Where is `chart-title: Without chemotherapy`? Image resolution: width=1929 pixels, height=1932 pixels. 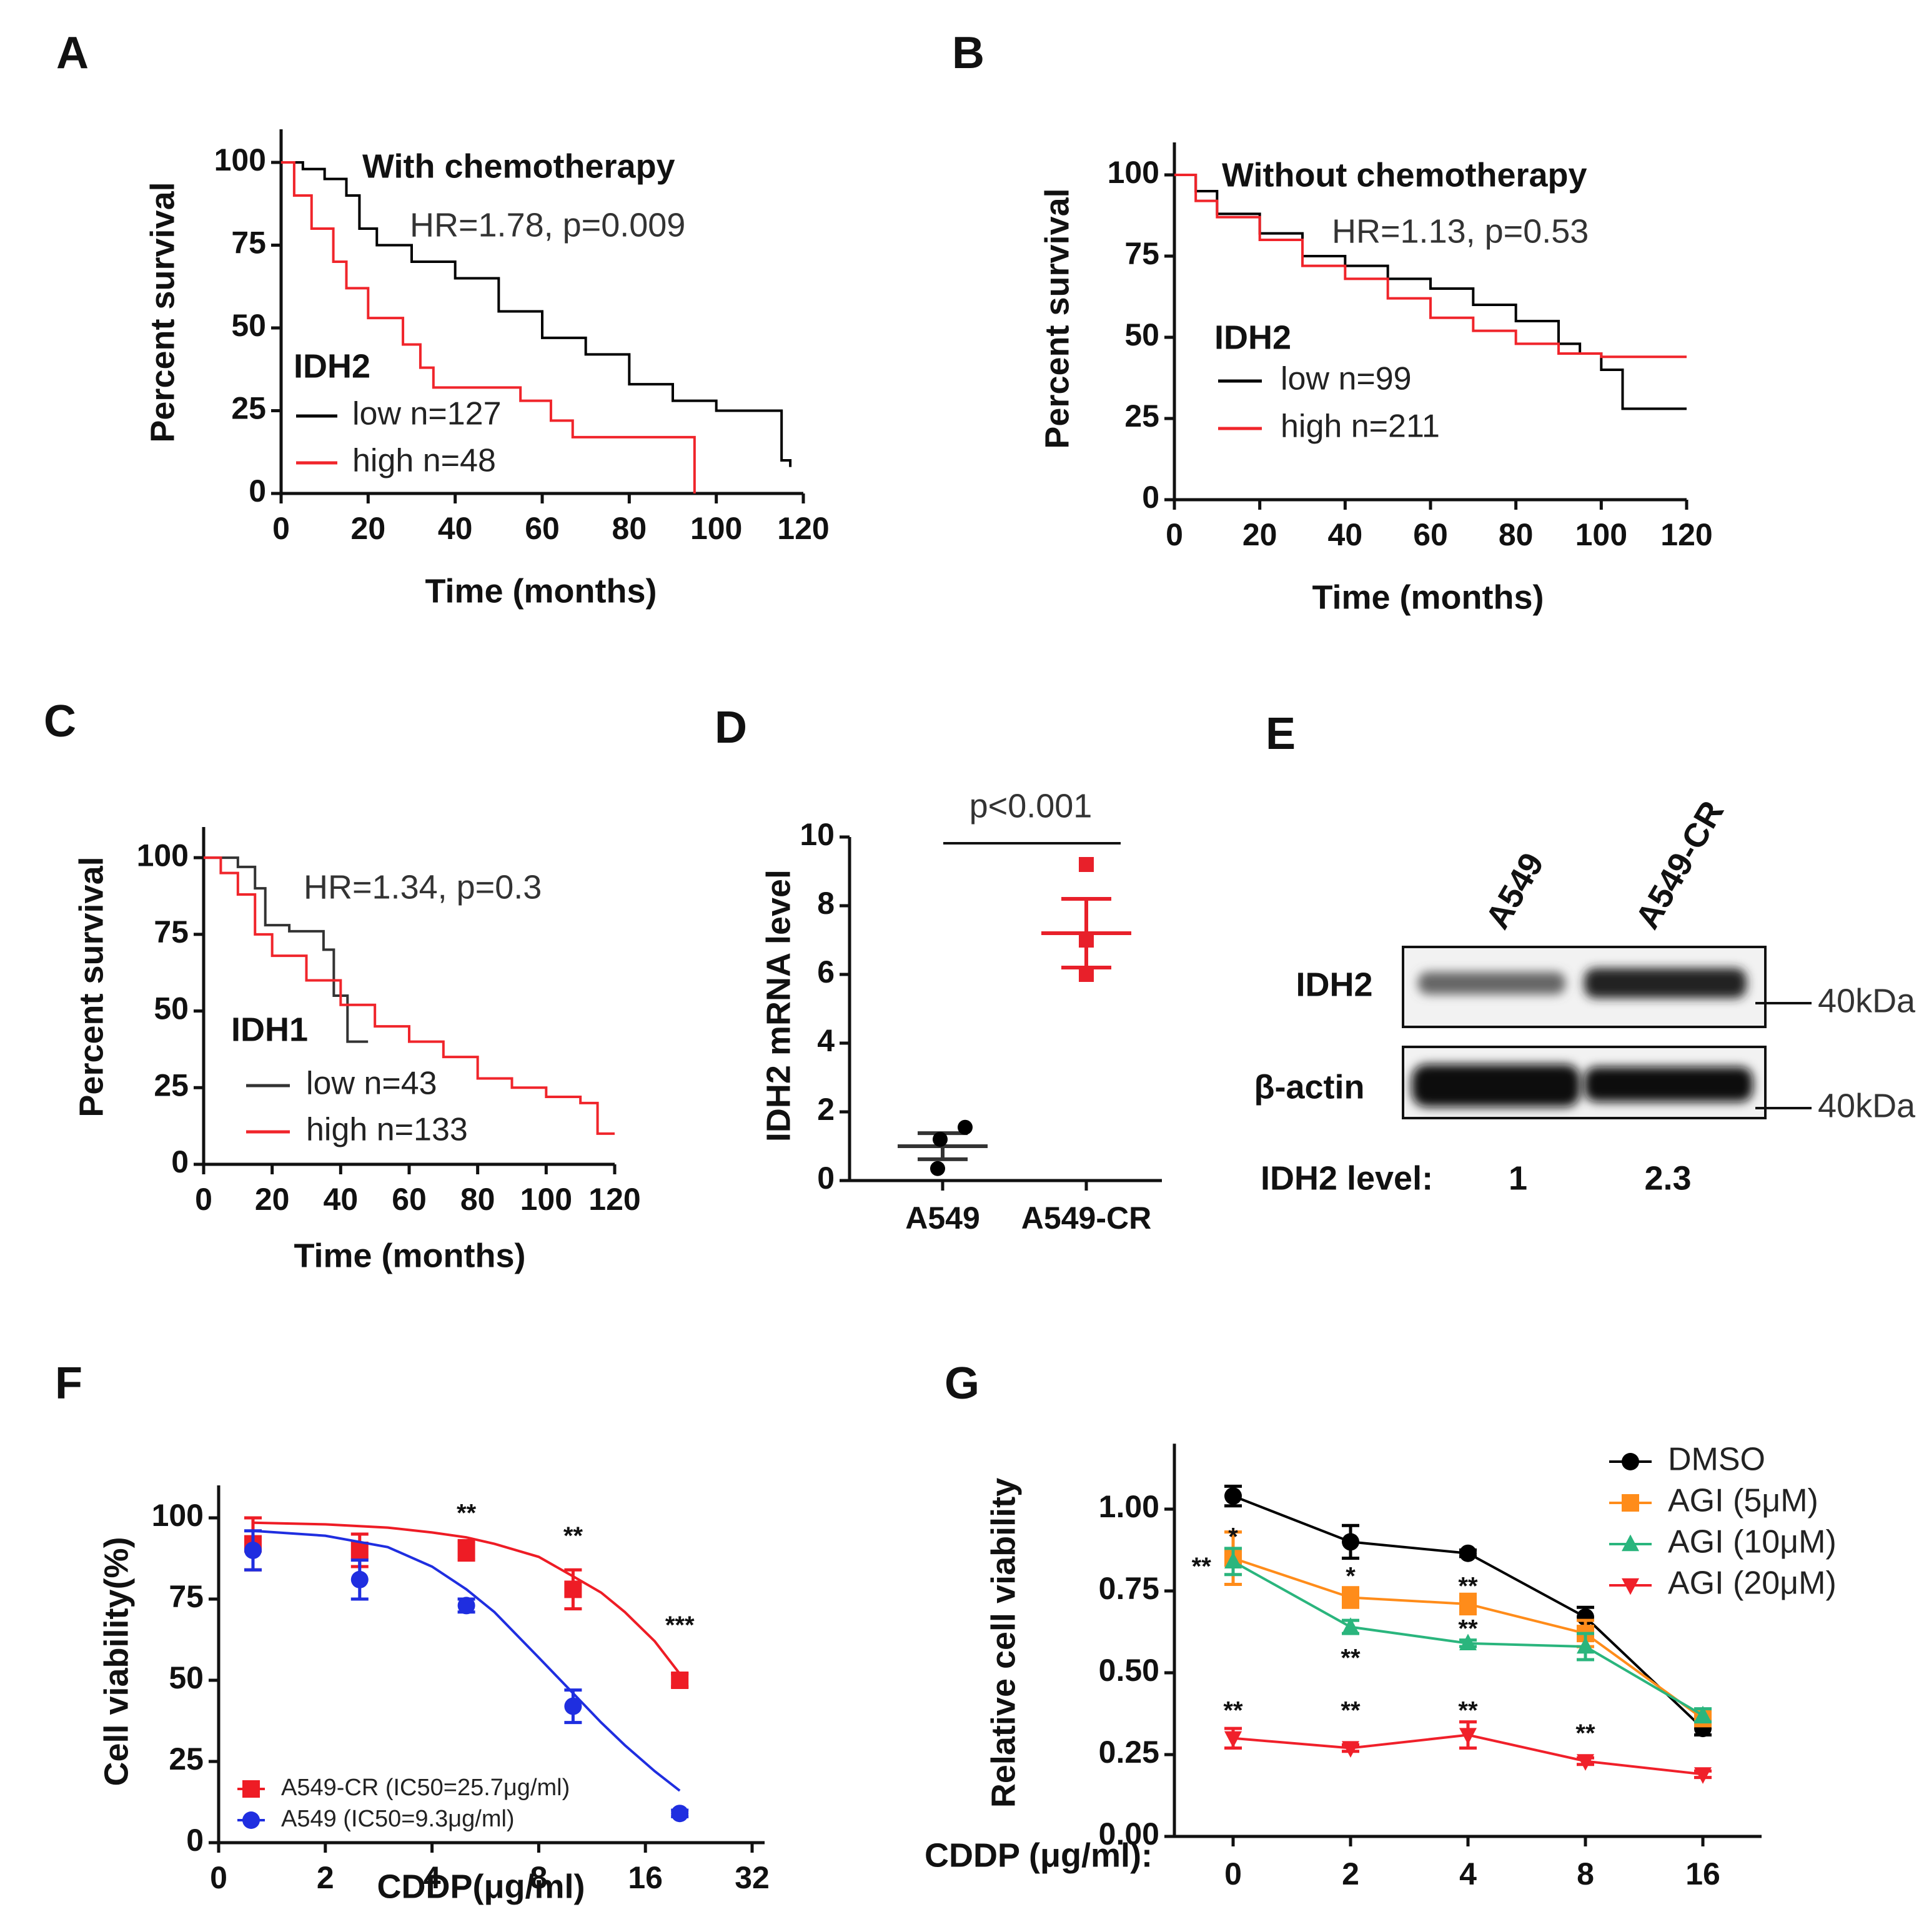
chart-title: Without chemotherapy is located at coordinates (1404, 175).